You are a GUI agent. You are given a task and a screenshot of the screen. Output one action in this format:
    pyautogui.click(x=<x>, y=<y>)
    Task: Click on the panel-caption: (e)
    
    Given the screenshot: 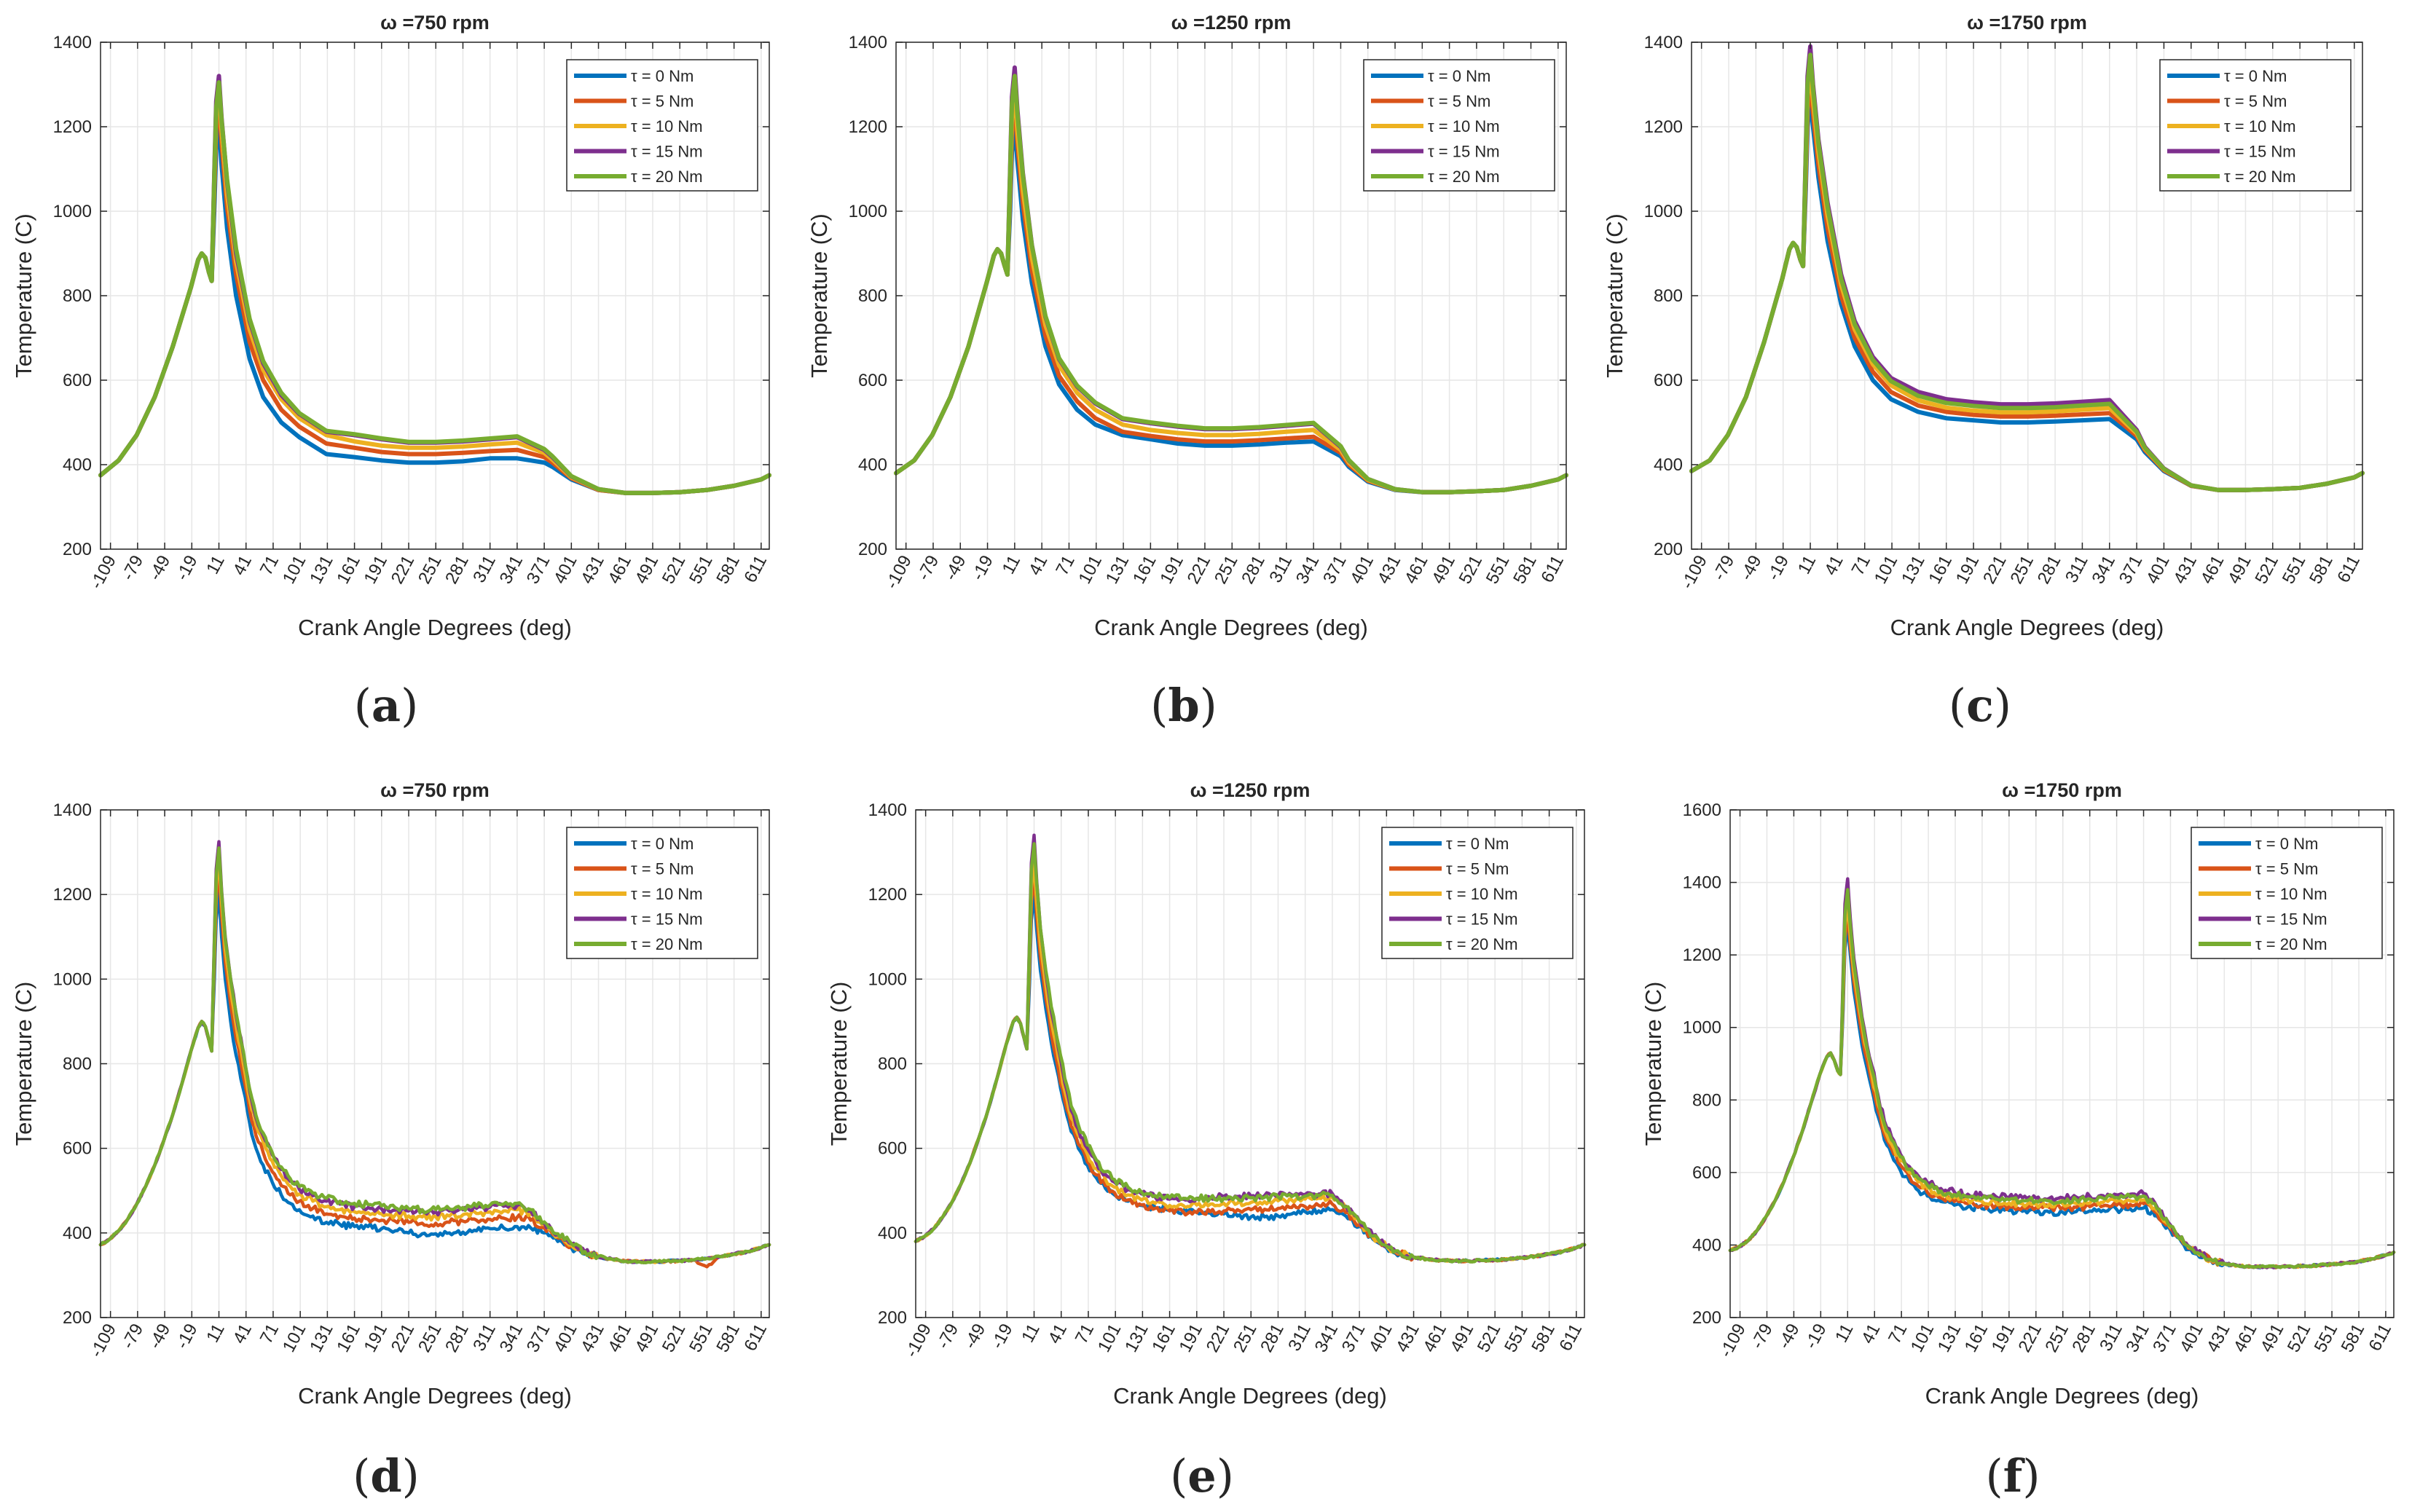 What is the action you would take?
    pyautogui.click(x=1202, y=1476)
    